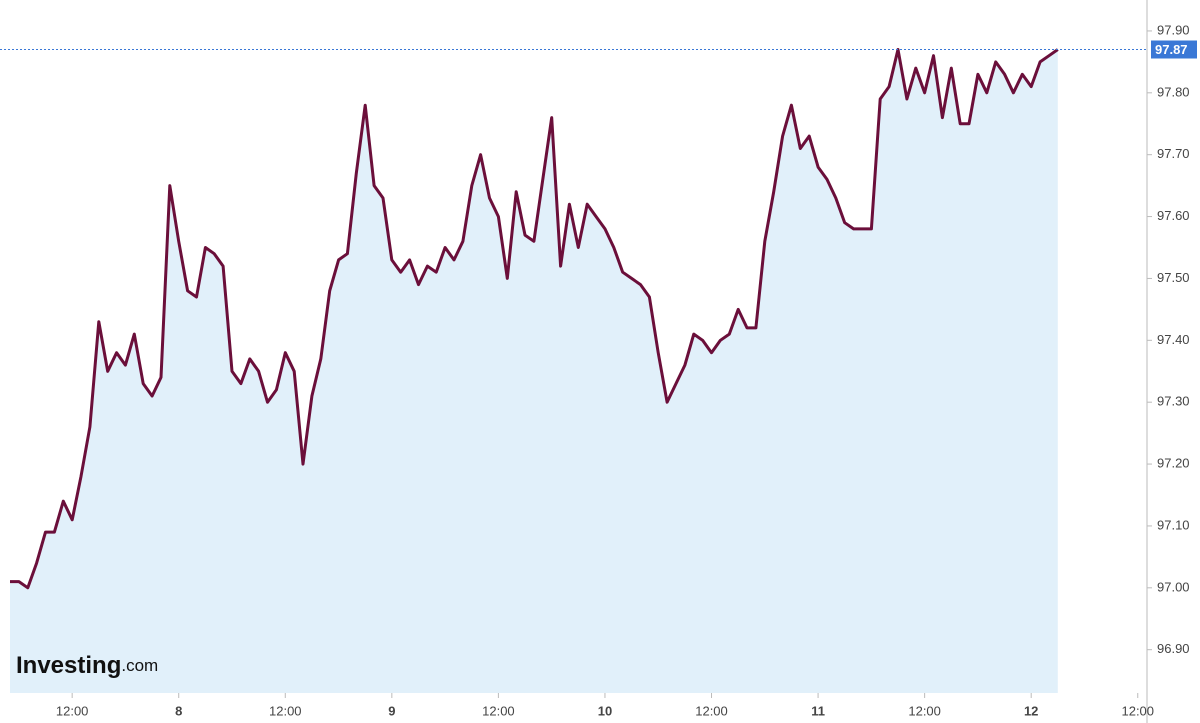 This screenshot has height=723, width=1200. I want to click on y-tick-label: 97.30, so click(1173, 401).